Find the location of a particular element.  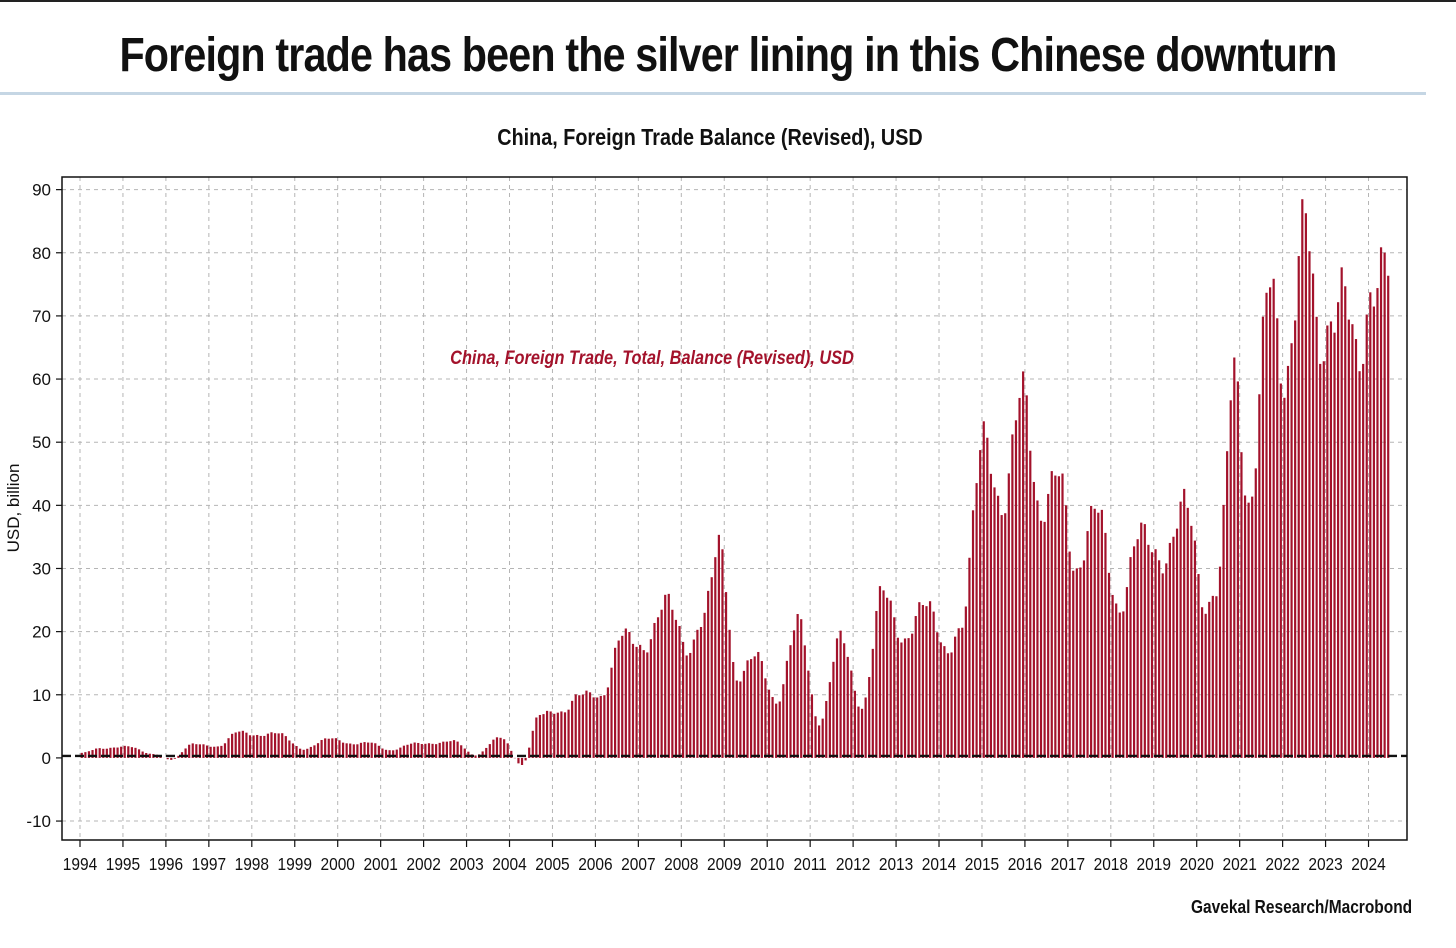

y-tick-label: 40 is located at coordinates (41, 505).